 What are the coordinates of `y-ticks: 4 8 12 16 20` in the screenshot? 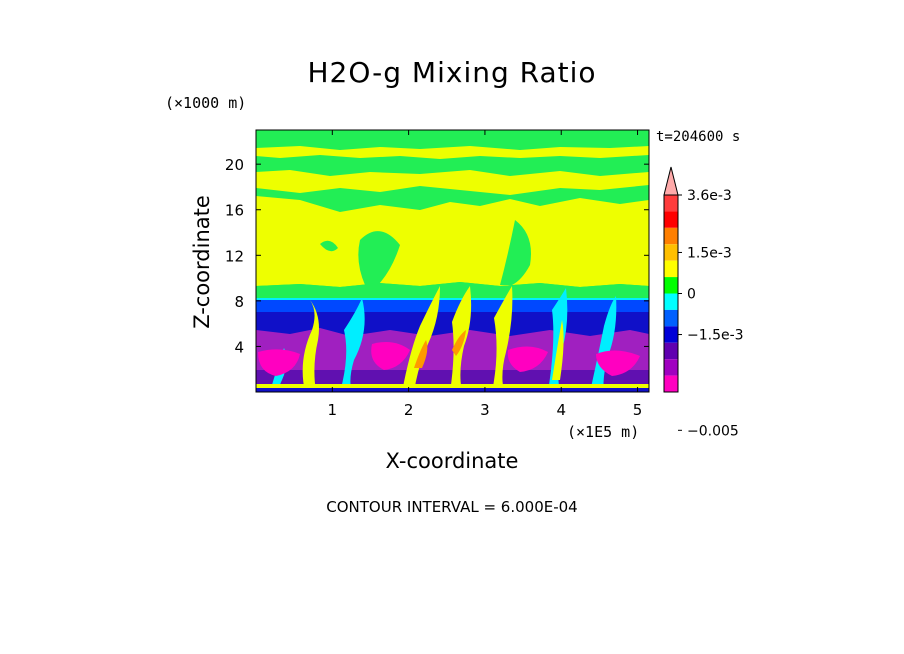 It's located at (437, 256).